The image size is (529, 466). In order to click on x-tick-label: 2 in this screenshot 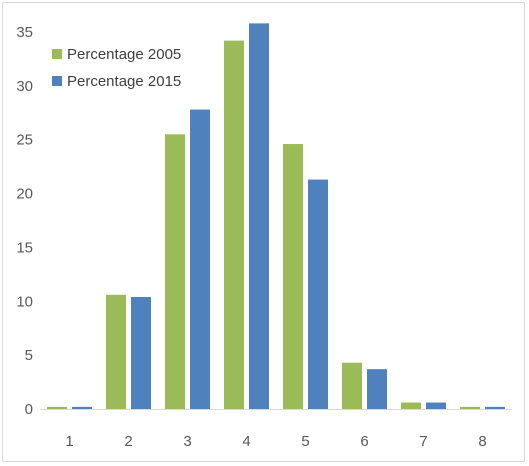, I will do `click(128, 441)`.